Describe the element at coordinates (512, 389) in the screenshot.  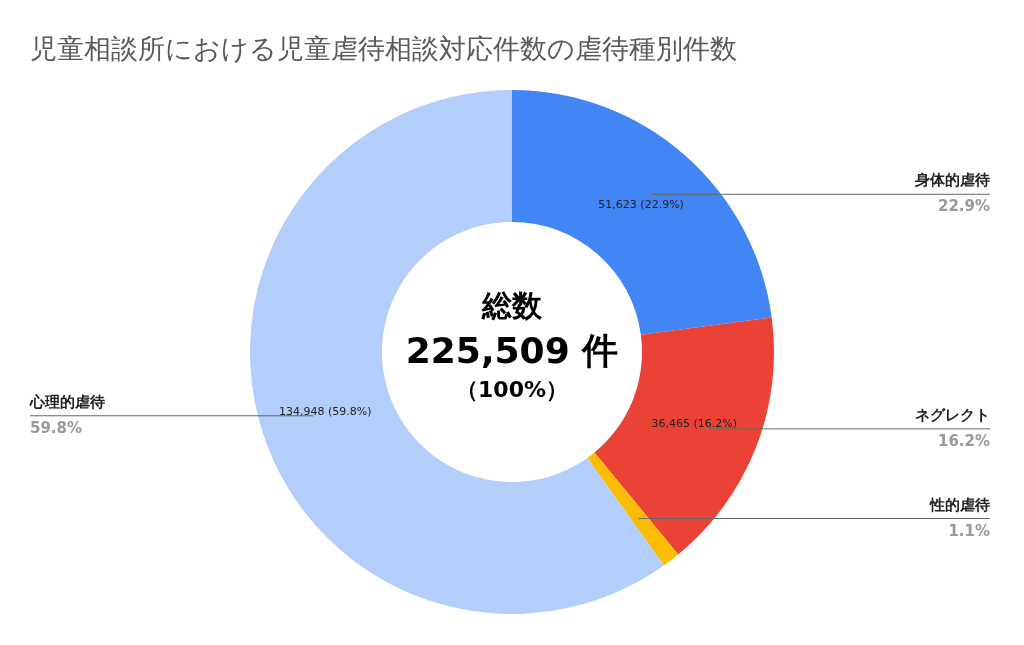
I see `text: （100%）` at that location.